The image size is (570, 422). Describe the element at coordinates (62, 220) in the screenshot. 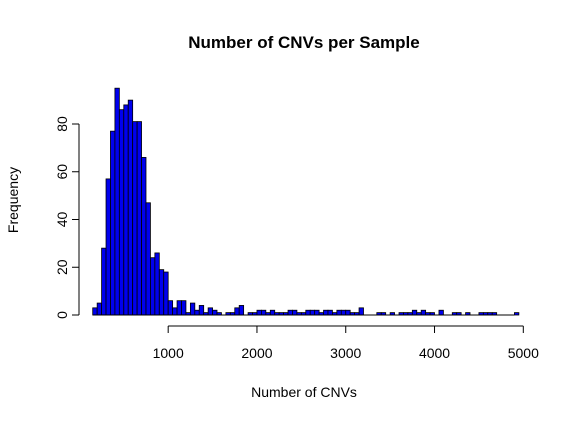

I see `y-tick-label: 40` at that location.